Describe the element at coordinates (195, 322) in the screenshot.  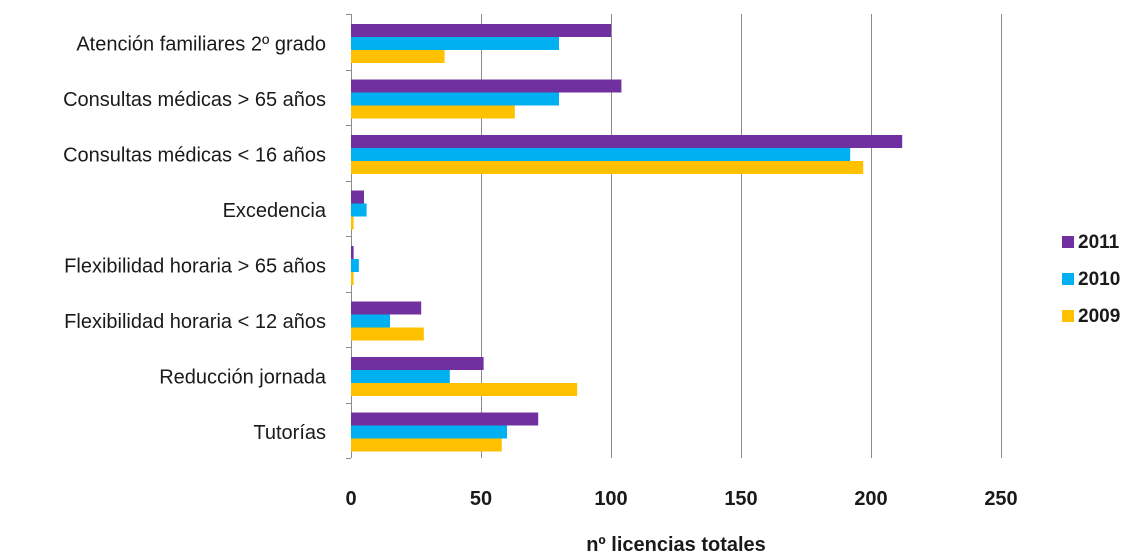
I see `category-label: Flexibilidad horaria < 12 años` at that location.